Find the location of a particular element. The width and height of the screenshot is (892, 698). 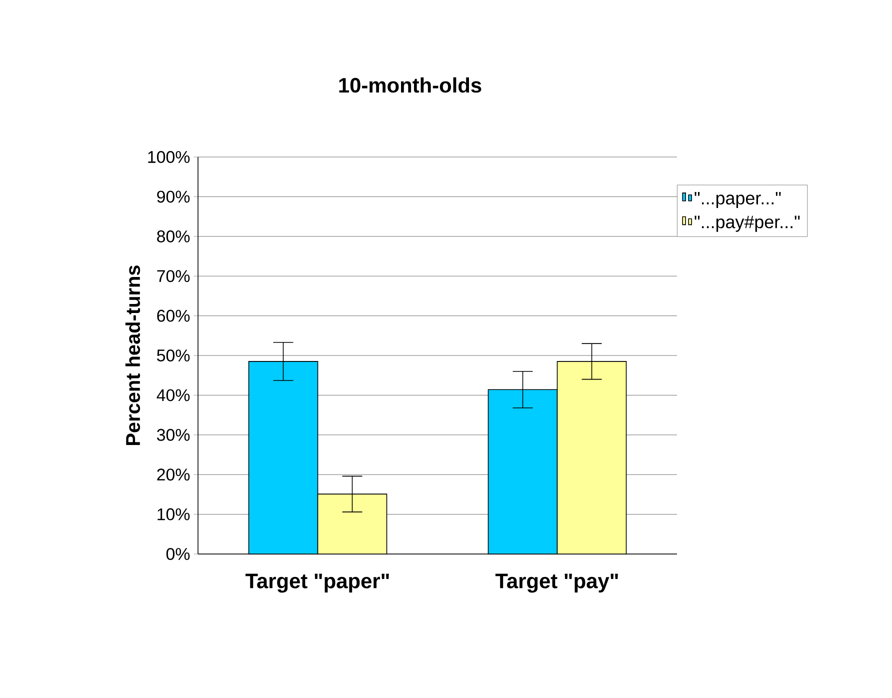

y-tick-label: 60% is located at coordinates (173, 316).